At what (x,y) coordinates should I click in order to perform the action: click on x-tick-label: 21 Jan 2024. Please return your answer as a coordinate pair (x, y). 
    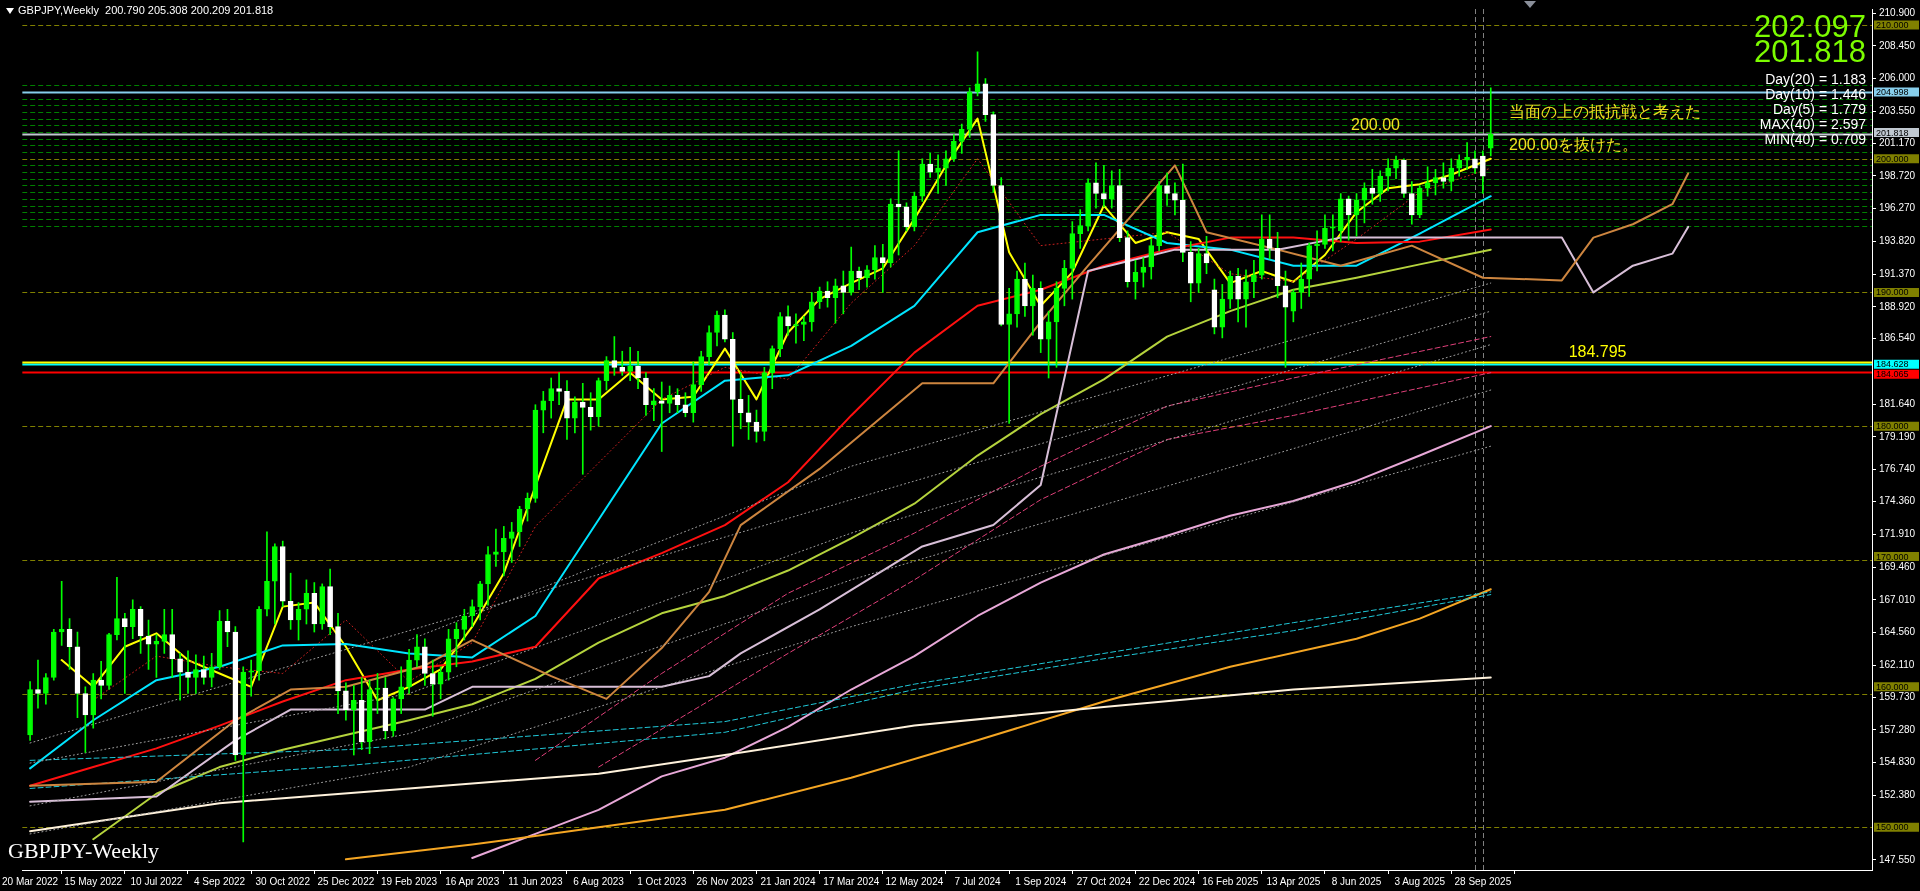
    Looking at the image, I should click on (788, 881).